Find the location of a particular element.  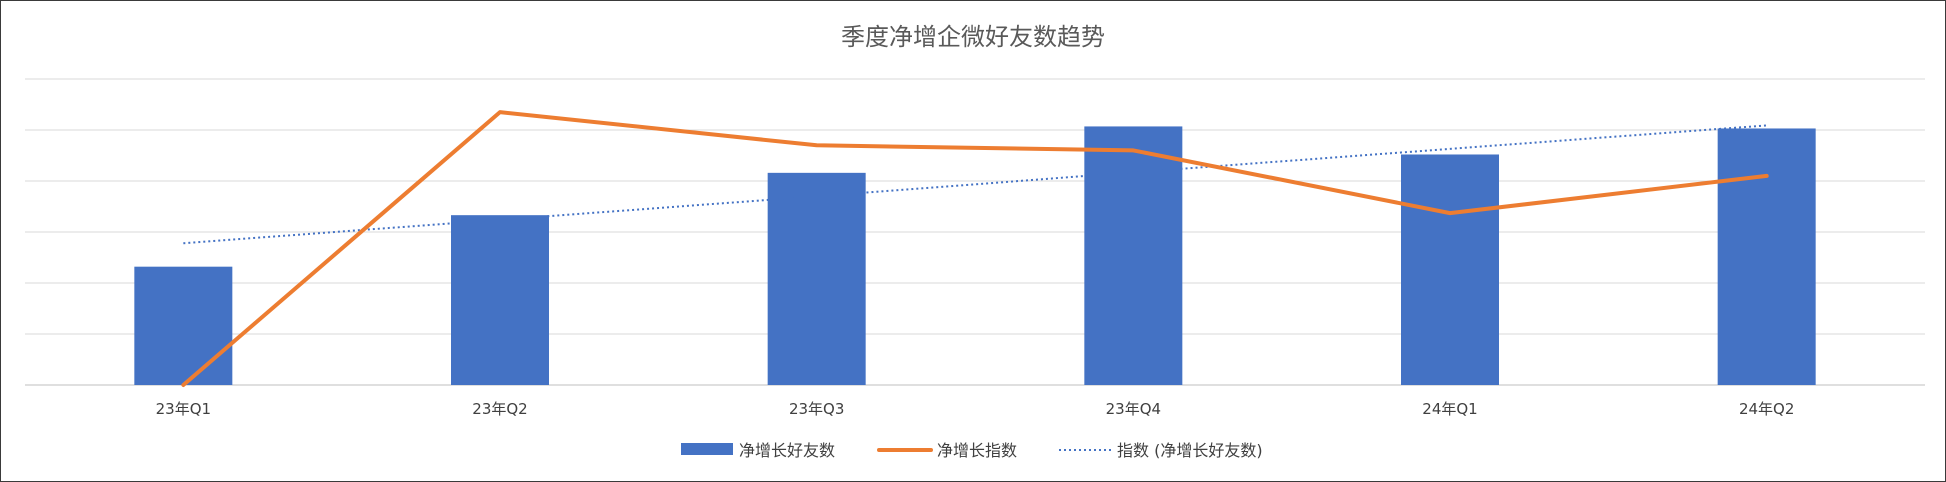

legend: 净增长好友数 净增长指数 指数 (净增长好友数) is located at coordinates (972, 450).